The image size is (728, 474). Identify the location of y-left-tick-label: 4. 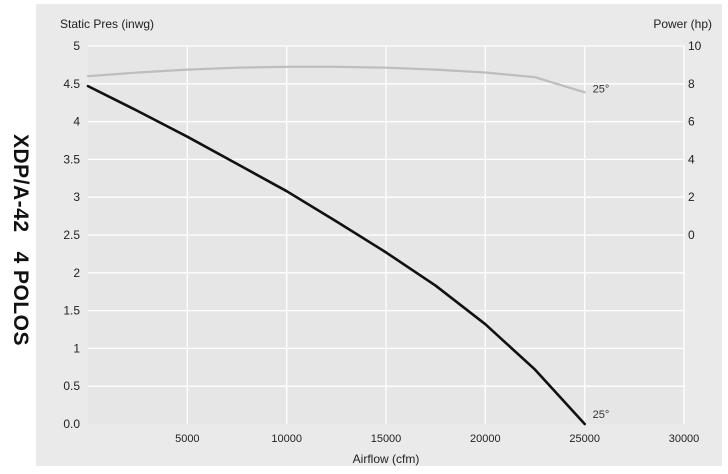
(76, 122).